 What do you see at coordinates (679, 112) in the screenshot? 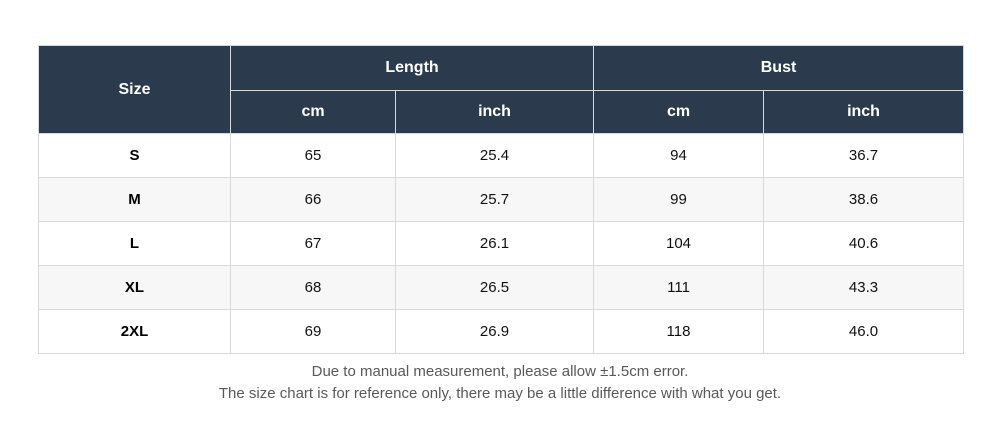
I see `subheader-bust-cm: cm` at bounding box center [679, 112].